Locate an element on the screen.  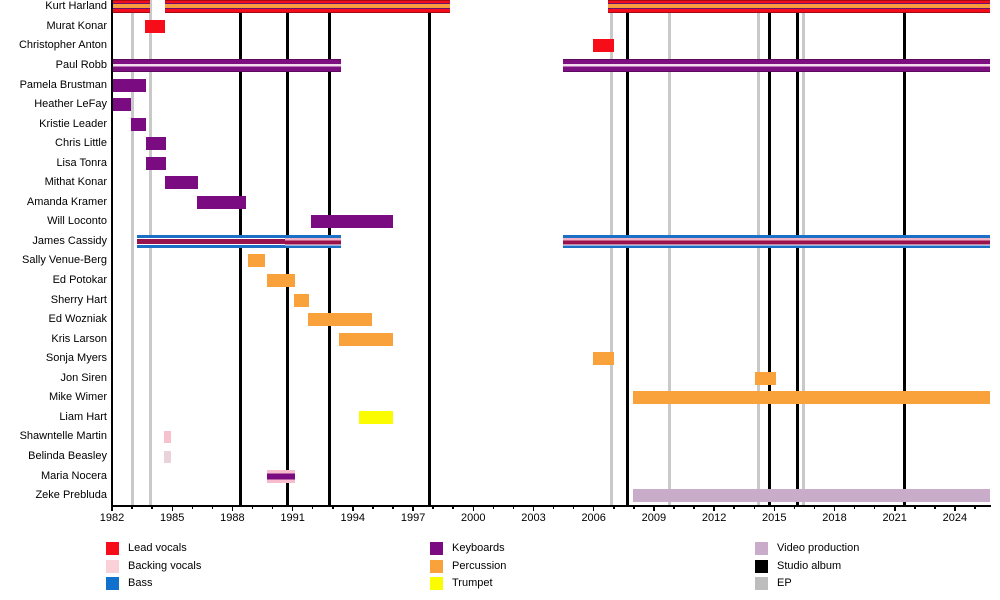
member-name: Zeke Prebluda is located at coordinates (71, 495).